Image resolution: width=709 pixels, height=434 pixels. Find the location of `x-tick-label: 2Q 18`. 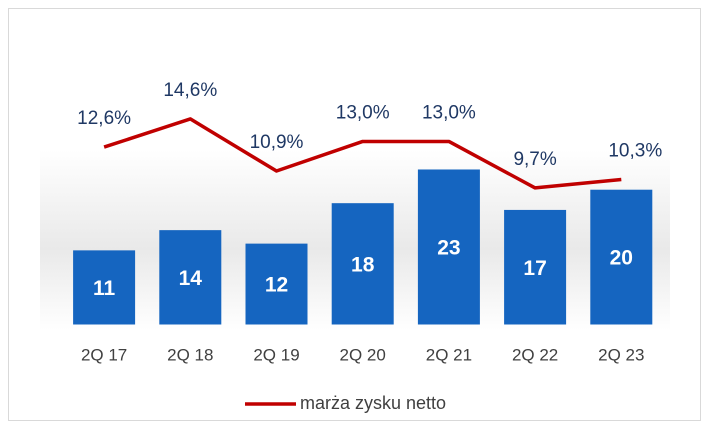

x-tick-label: 2Q 18 is located at coordinates (190, 354).